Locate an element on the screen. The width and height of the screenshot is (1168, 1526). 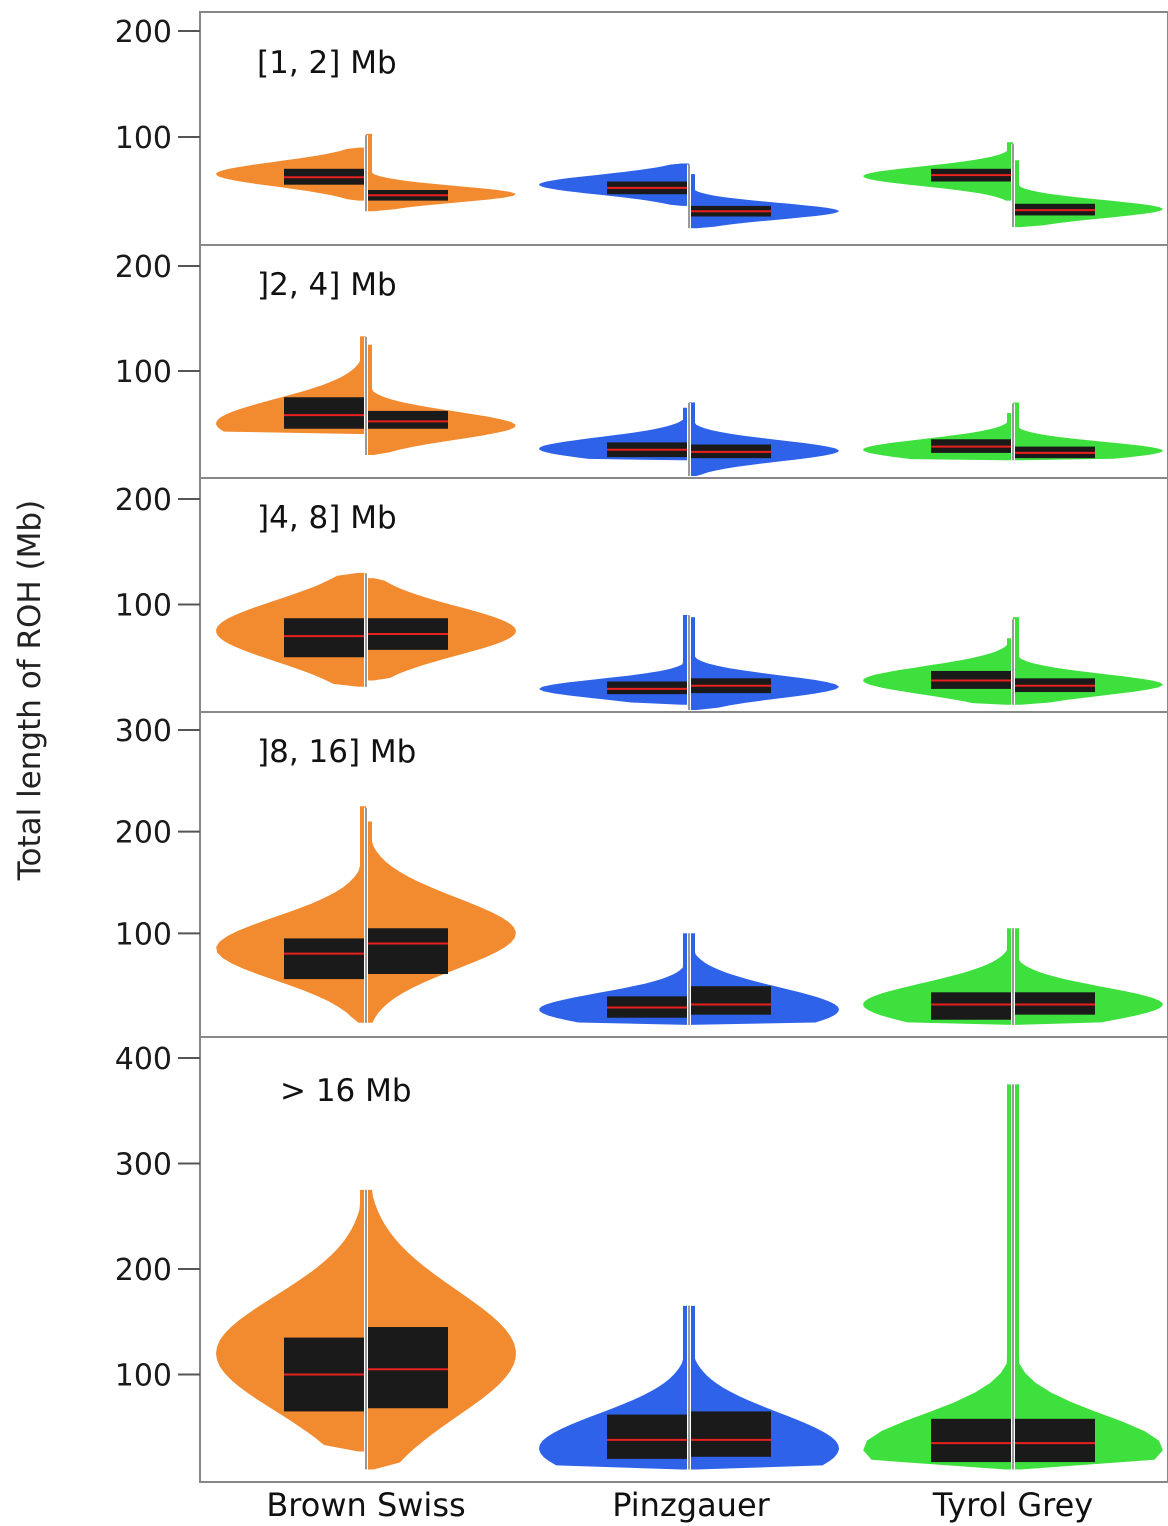
panel-label: ]2, 4] Mb is located at coordinates (327, 285).